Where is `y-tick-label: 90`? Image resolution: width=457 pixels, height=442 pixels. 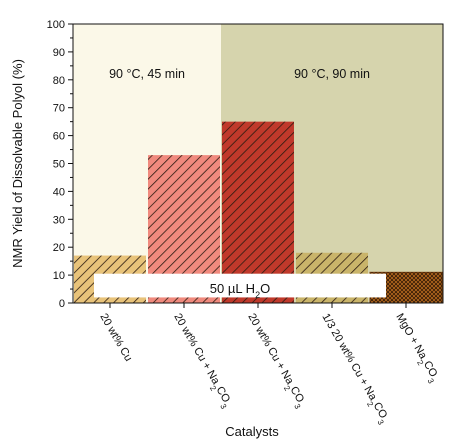
y-tick-label: 90 is located at coordinates (59, 53).